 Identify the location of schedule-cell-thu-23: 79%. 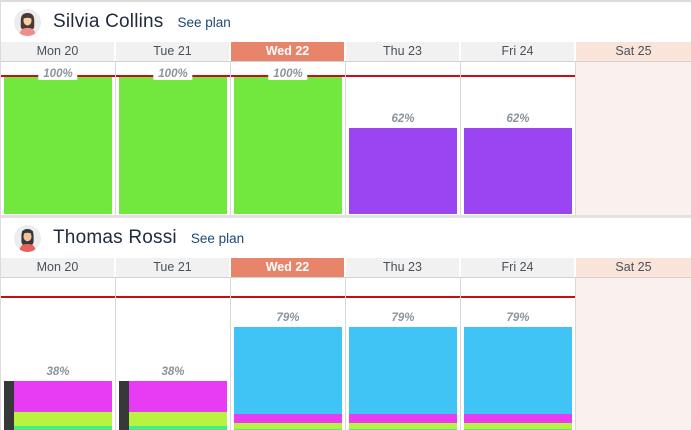
(403, 354).